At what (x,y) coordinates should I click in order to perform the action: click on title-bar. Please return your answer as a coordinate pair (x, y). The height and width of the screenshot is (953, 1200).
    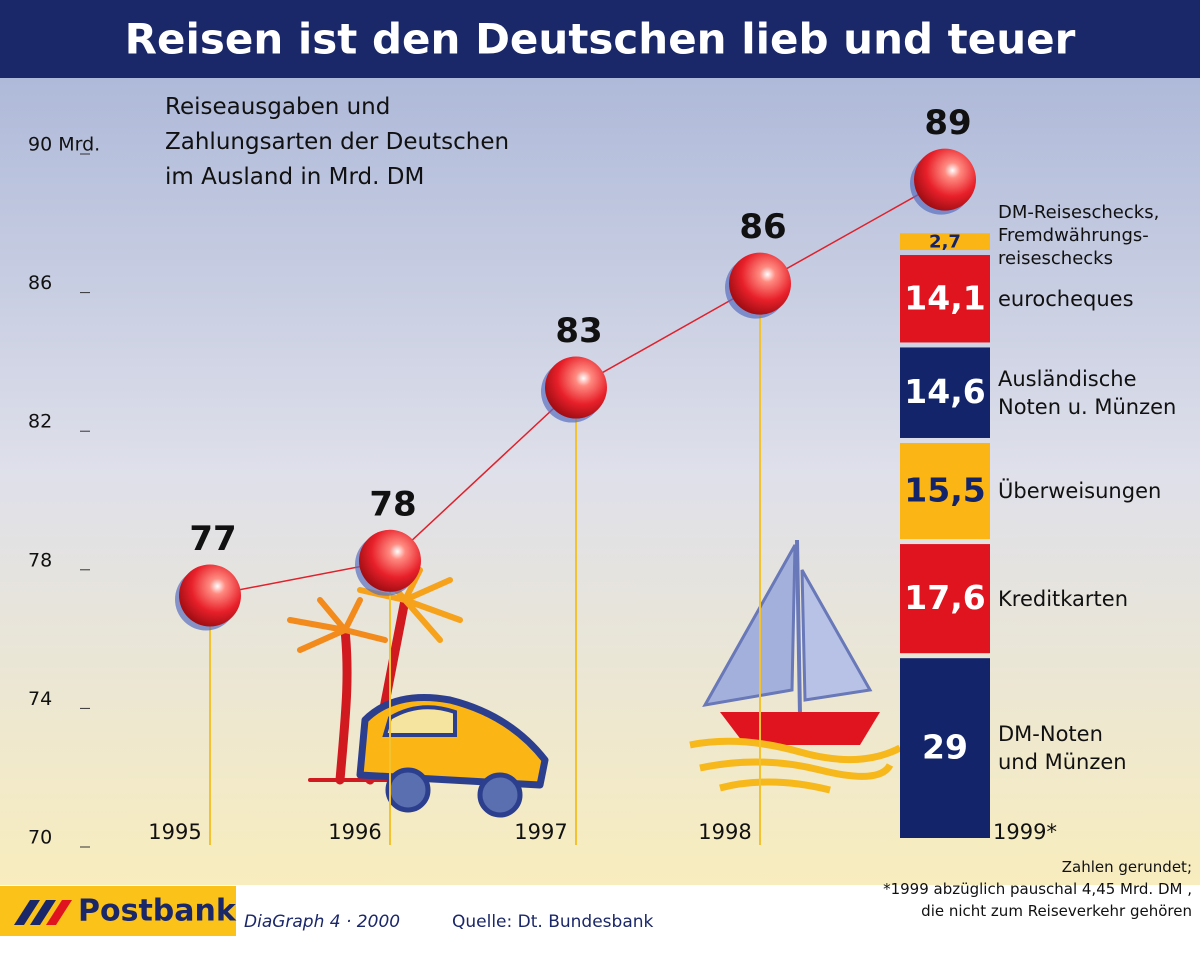
    Looking at the image, I should click on (600, 39).